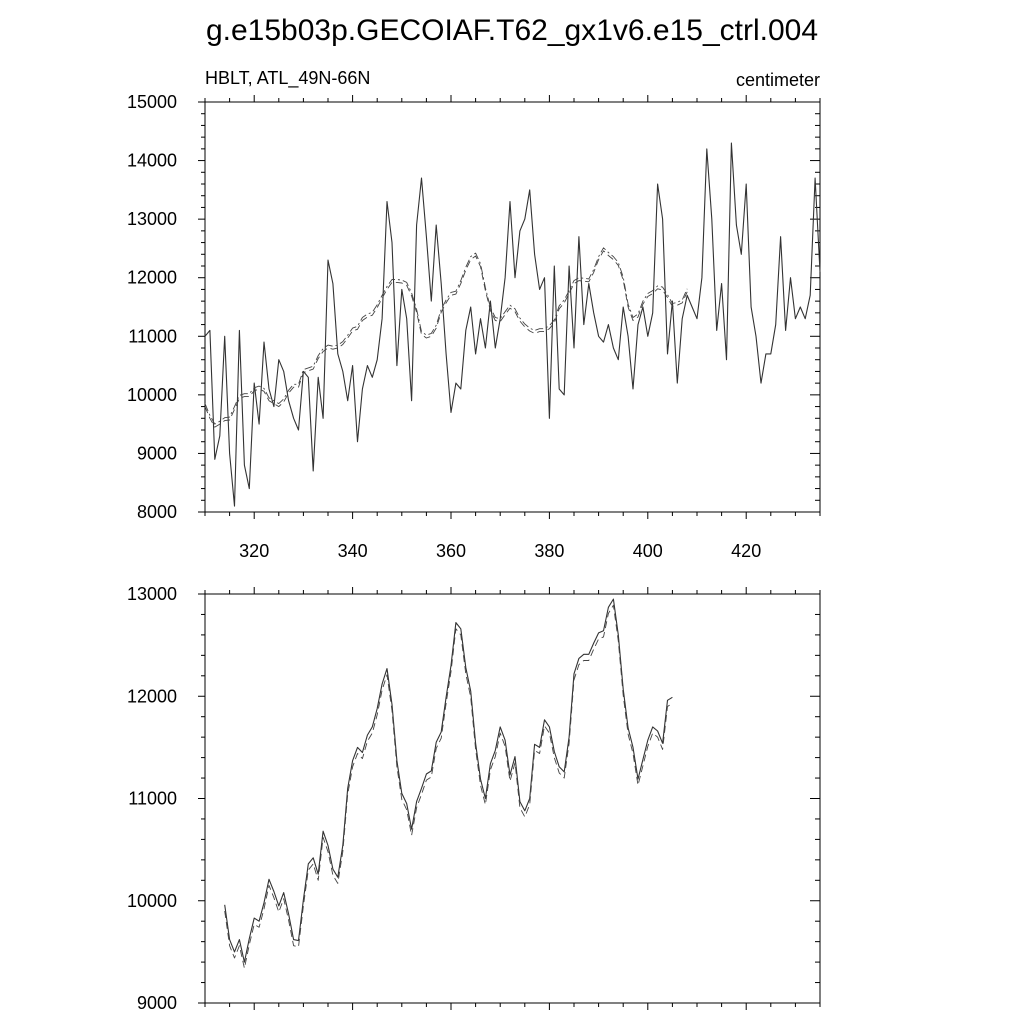 This screenshot has width=1024, height=1024. What do you see at coordinates (446, 336) in the screenshot?
I see `top-panel-series-smoothed-b` at bounding box center [446, 336].